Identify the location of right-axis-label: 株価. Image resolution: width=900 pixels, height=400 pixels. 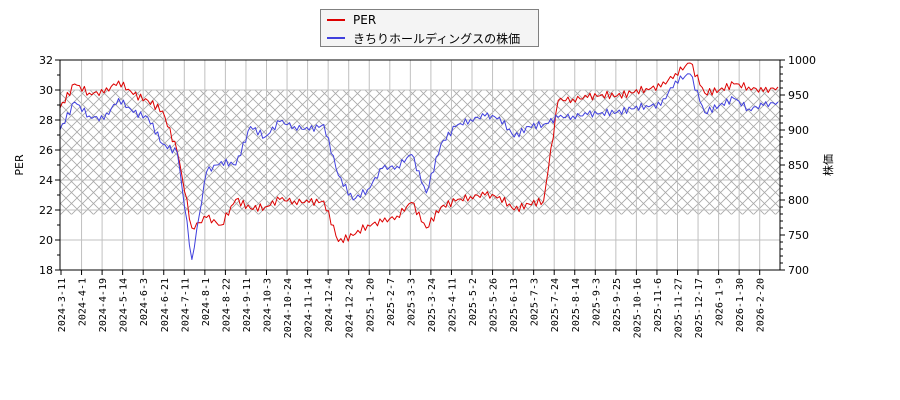
(828, 165).